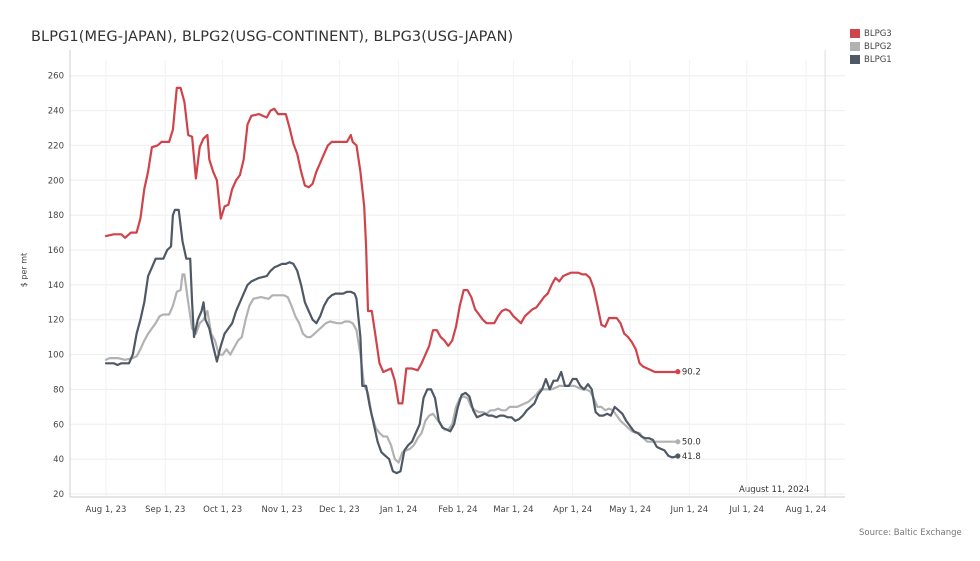 The width and height of the screenshot is (980, 561). What do you see at coordinates (281, 510) in the screenshot?
I see `x-tick-label: Nov 1, 23` at bounding box center [281, 510].